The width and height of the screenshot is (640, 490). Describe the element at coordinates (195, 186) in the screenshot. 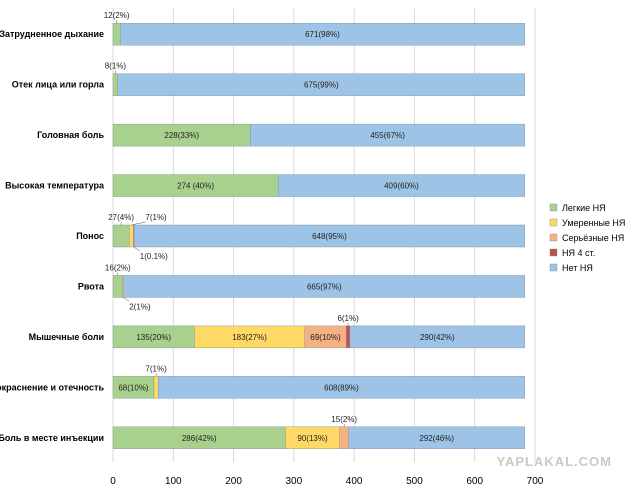

I see `data-label-6: 274 (40%)` at that location.